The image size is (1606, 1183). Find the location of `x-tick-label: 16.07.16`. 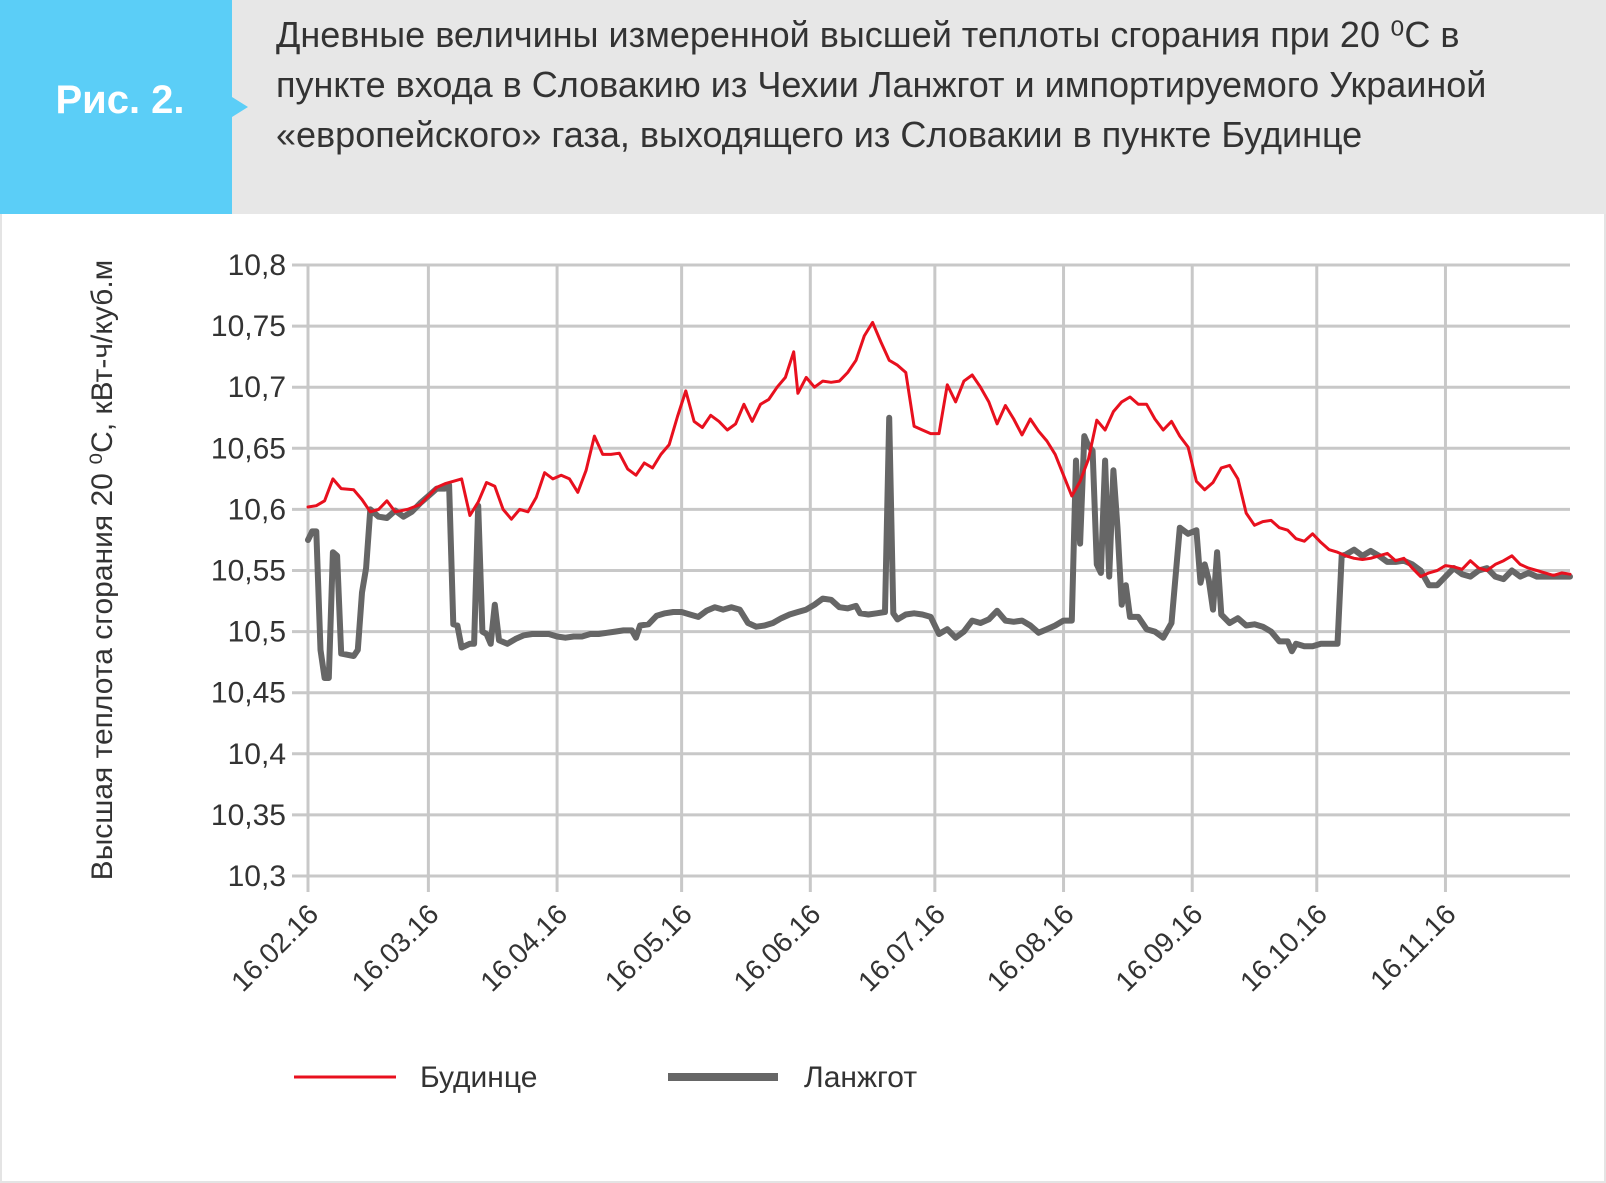

x-tick-label: 16.07.16 is located at coordinates (901, 947).